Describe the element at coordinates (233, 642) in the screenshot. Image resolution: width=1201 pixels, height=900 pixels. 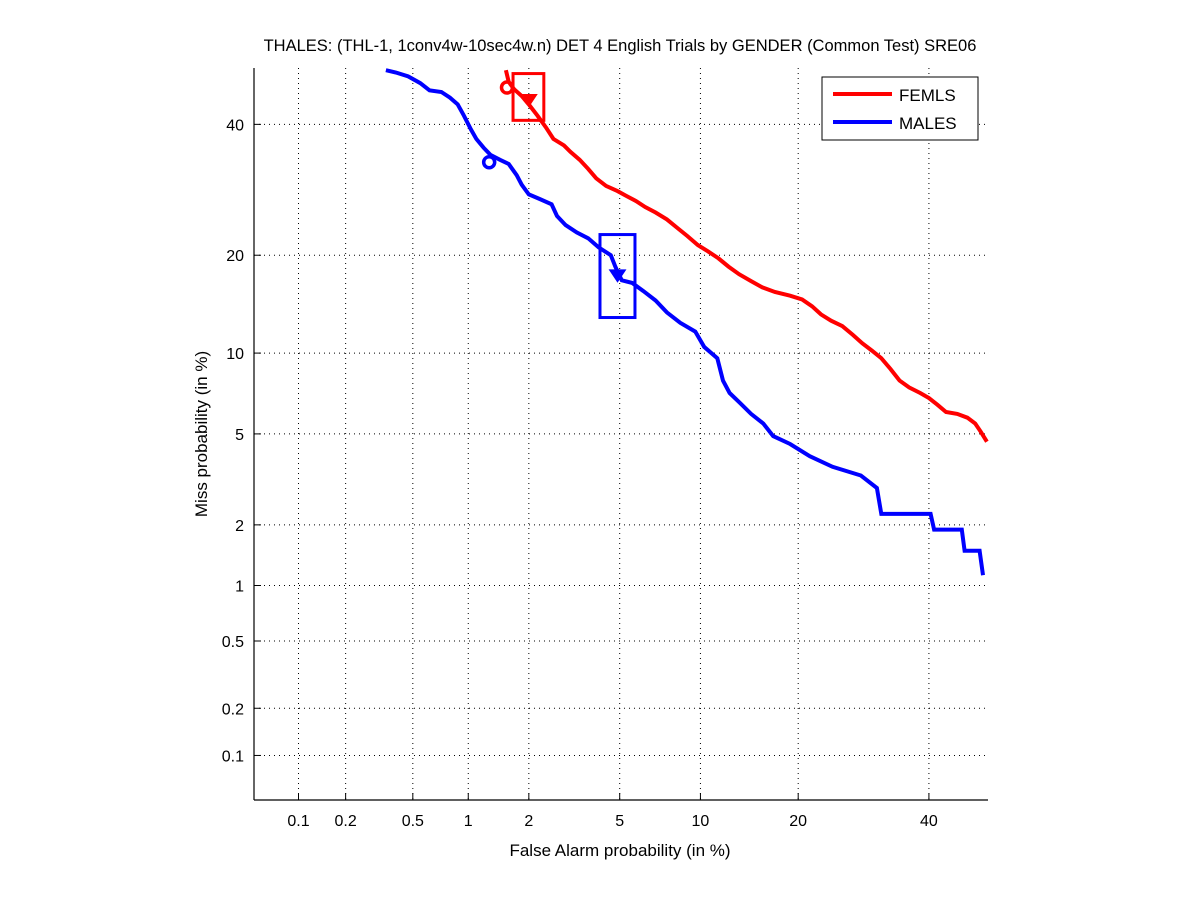
I see `y-tick-label: 0.5` at that location.